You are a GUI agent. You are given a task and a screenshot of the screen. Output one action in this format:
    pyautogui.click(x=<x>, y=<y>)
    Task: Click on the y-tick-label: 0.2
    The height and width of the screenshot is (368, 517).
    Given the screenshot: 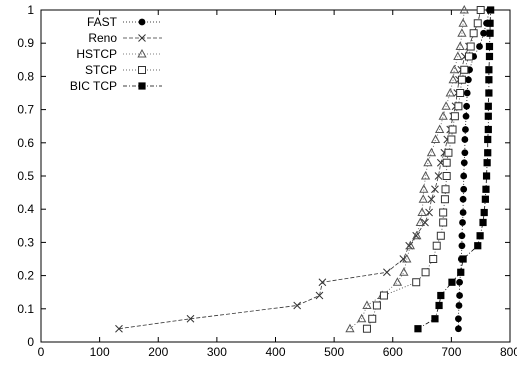 What is the action you would take?
    pyautogui.click(x=25, y=276)
    